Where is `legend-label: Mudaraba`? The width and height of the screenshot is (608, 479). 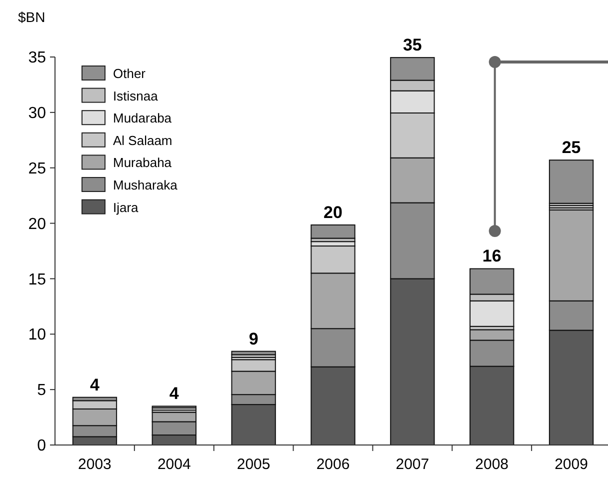 legend-label: Mudaraba is located at coordinates (142, 118).